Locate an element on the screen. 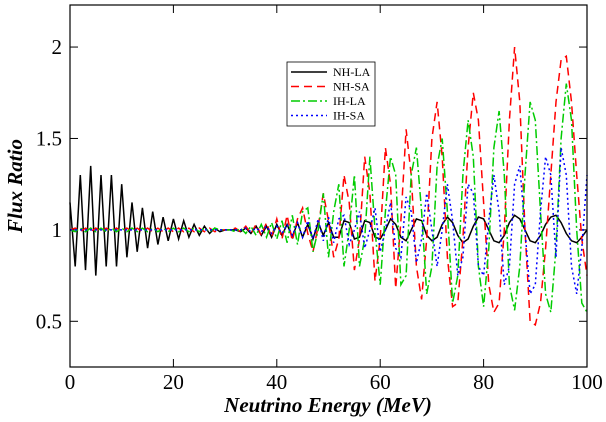  legend-label: IH-SA is located at coordinates (349, 116).